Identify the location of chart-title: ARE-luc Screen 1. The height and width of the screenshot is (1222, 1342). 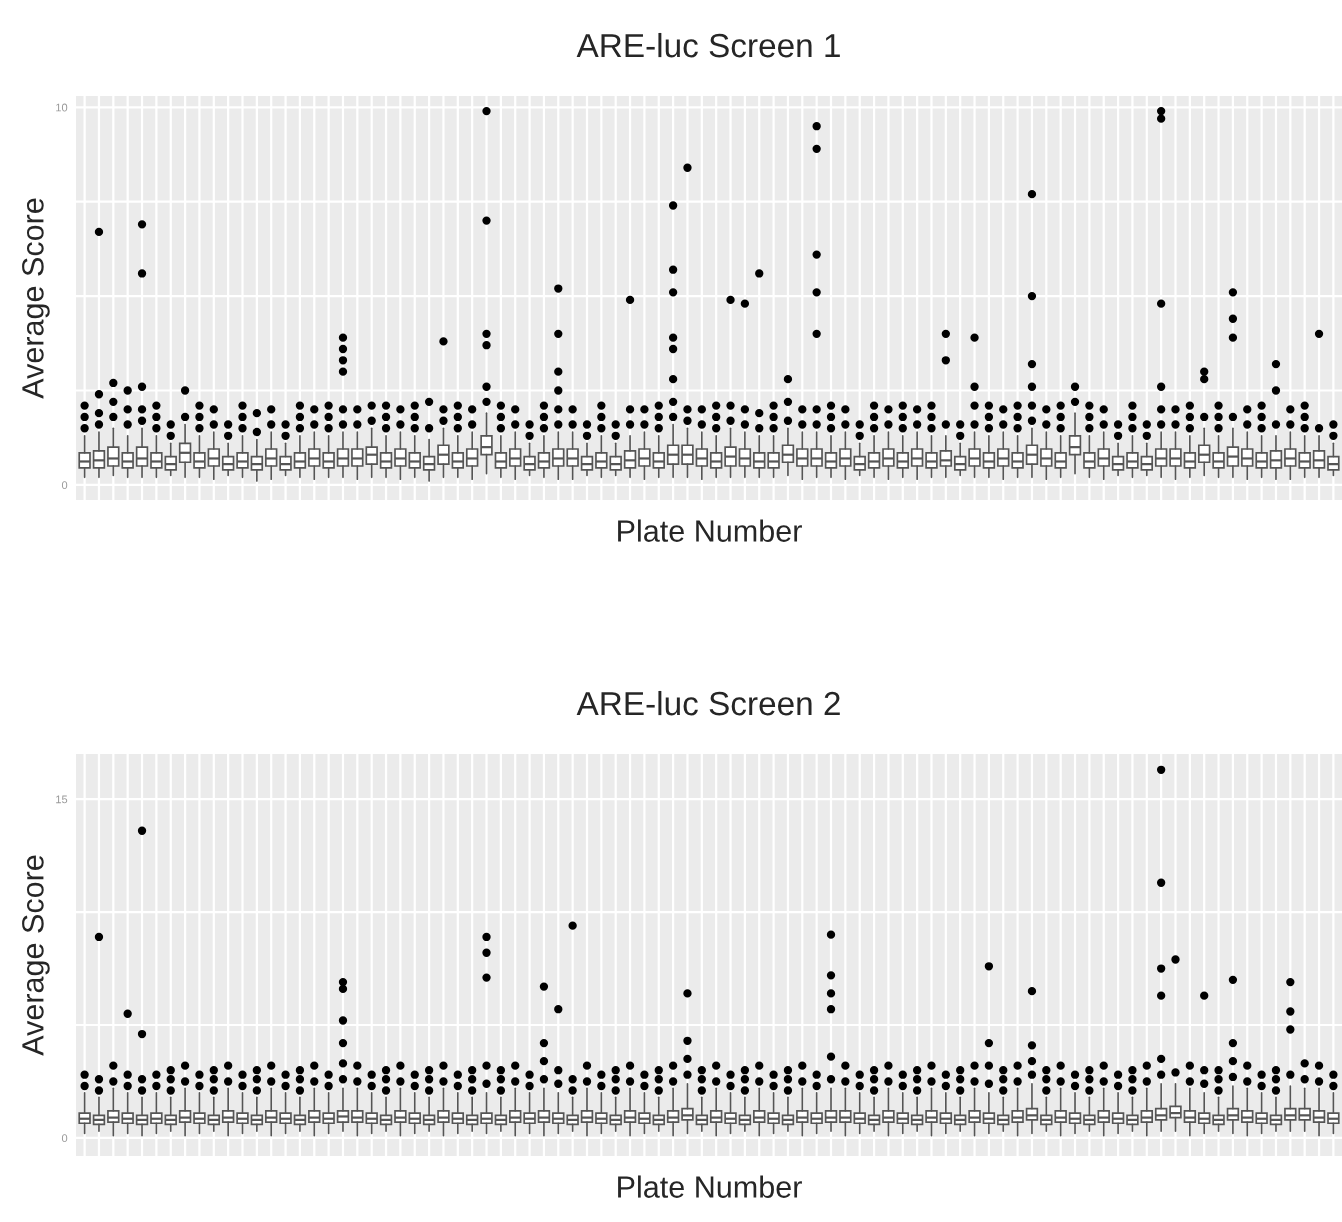
(708, 45).